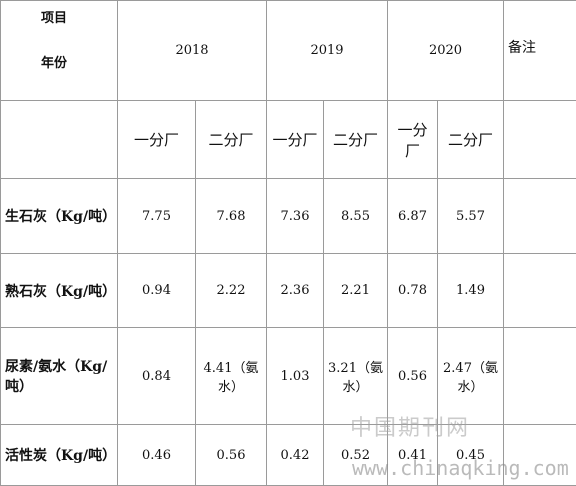  Describe the element at coordinates (59, 61) in the screenshot. I see `year-label: 年份` at that location.